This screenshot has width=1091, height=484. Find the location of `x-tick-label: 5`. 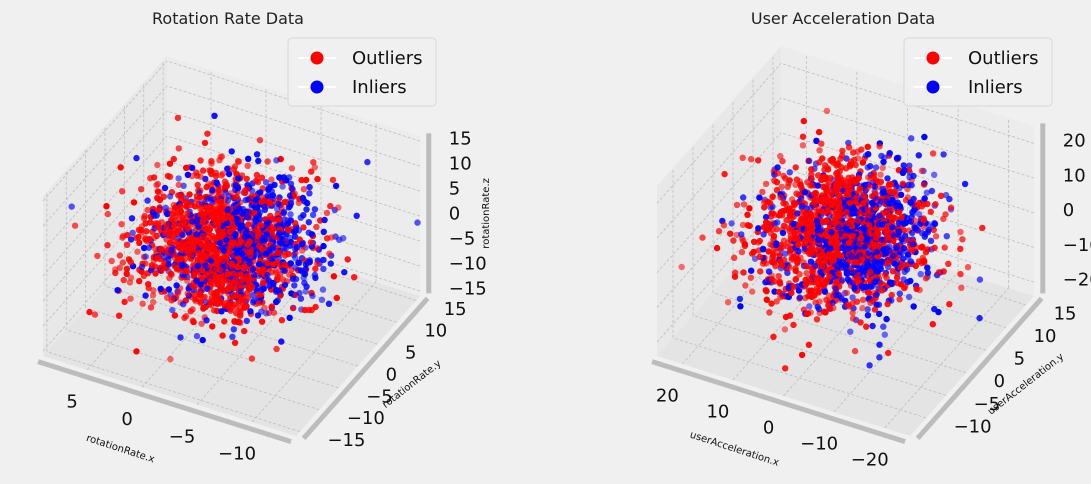

x-tick-label: 5 is located at coordinates (71, 402).